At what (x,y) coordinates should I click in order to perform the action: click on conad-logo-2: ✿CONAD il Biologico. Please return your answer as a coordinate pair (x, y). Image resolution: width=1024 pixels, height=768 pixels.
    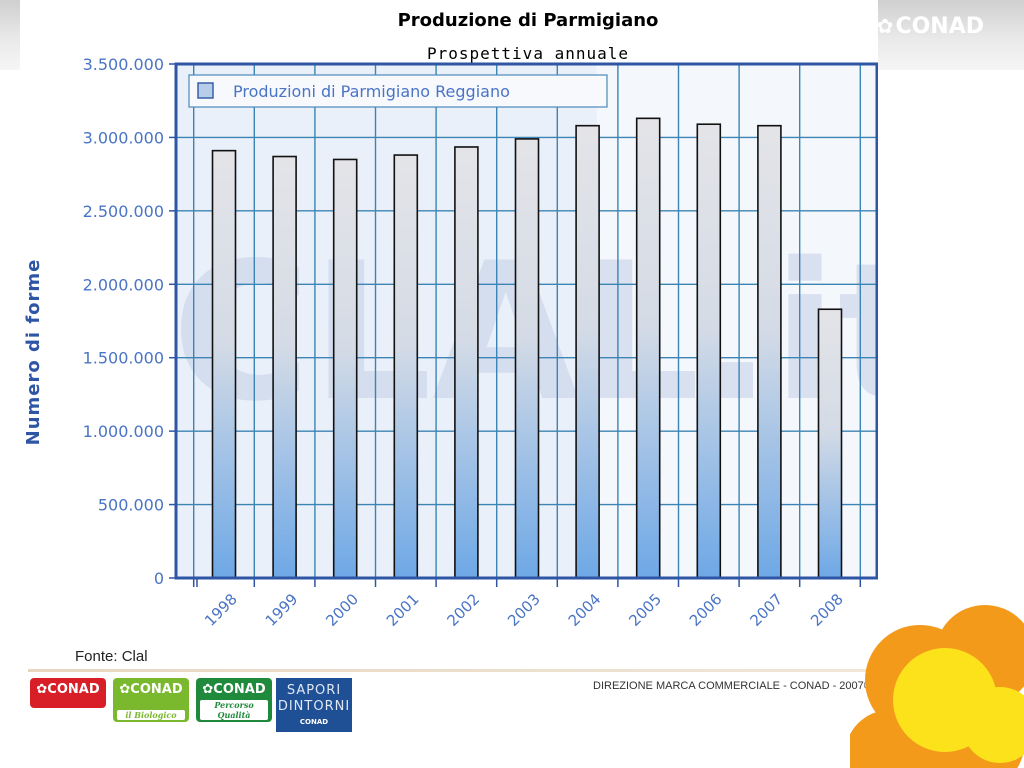
    Looking at the image, I should click on (151, 700).